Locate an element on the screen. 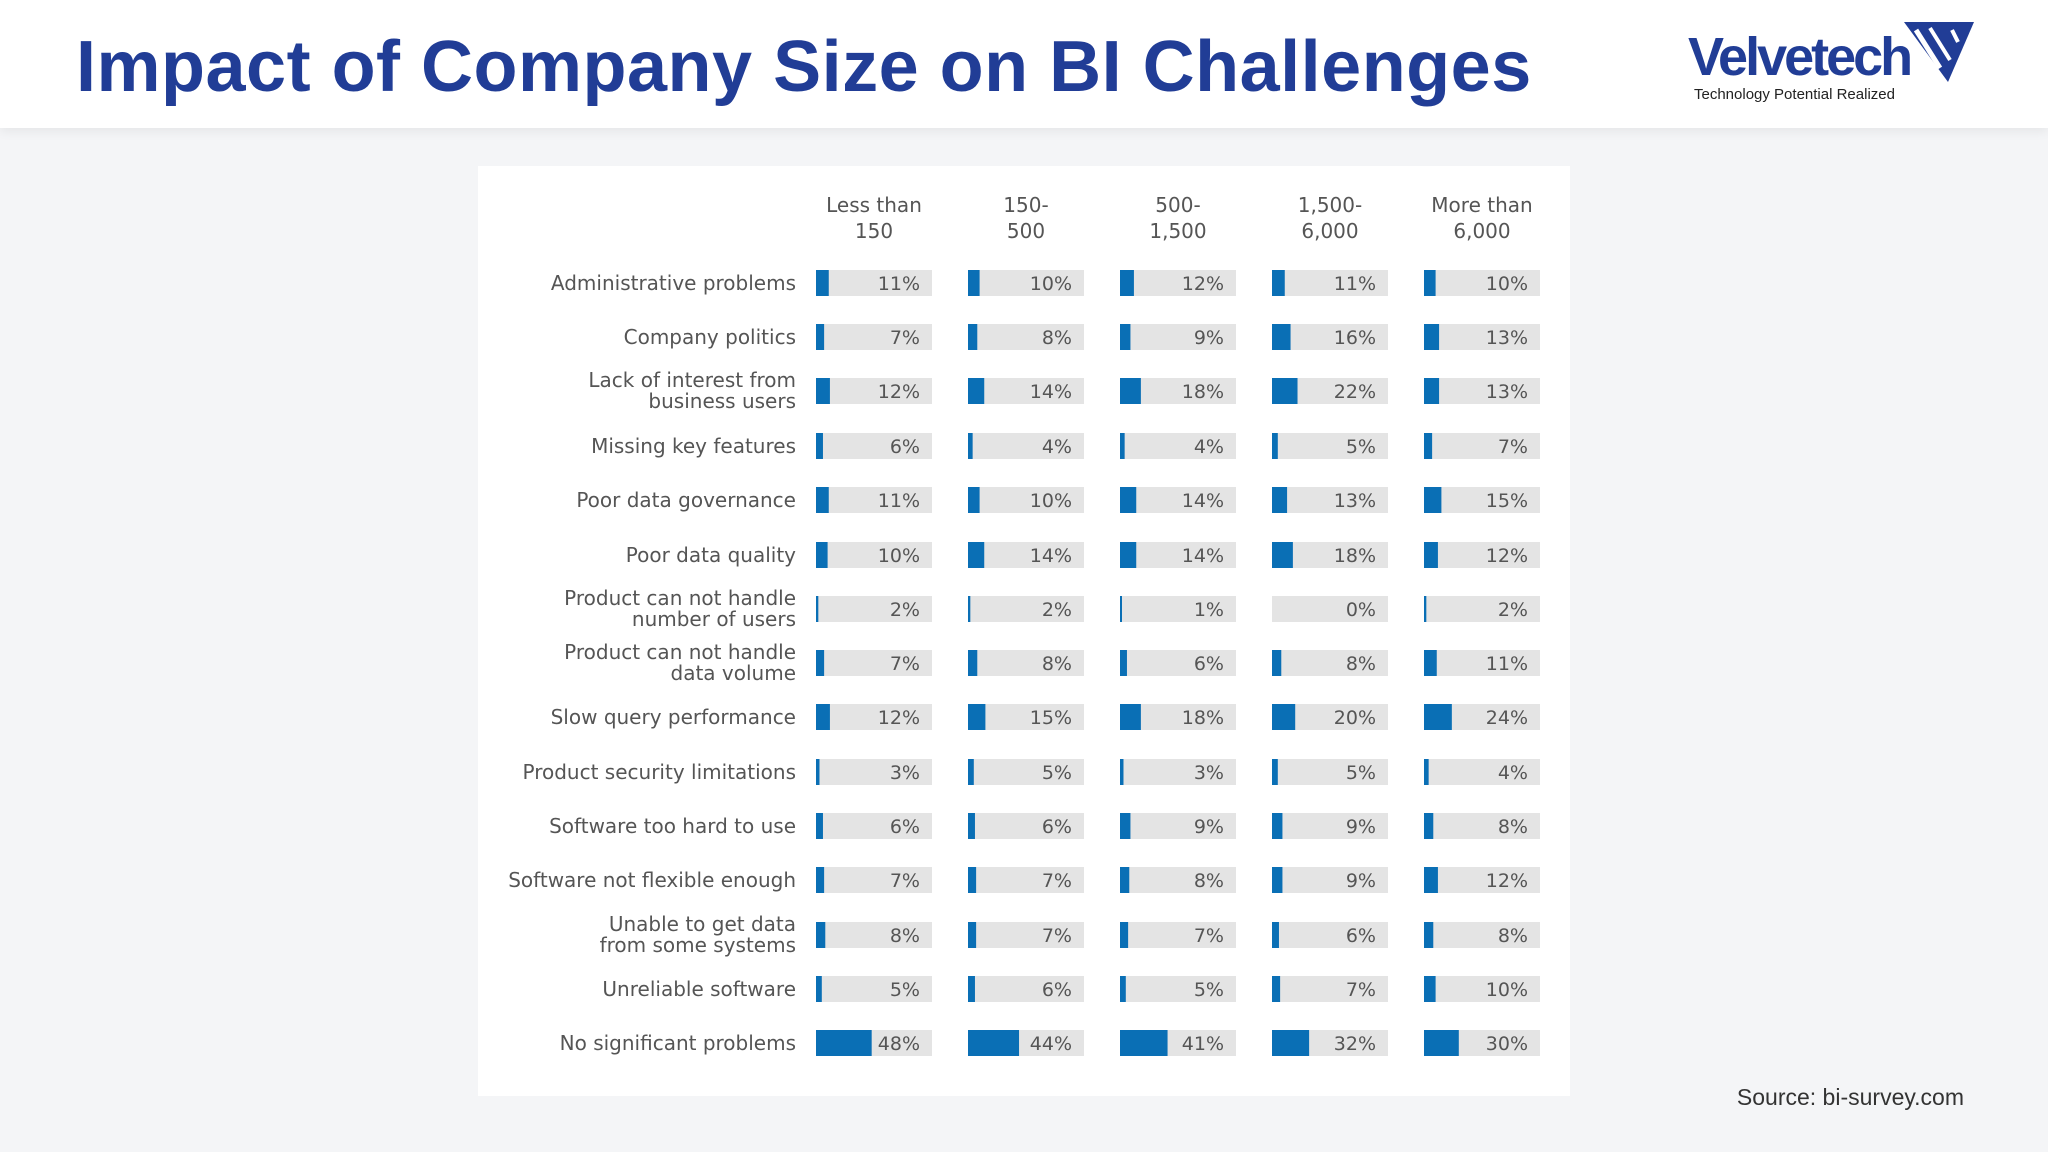 The height and width of the screenshot is (1152, 2048). column-header: 150-500 is located at coordinates (1025, 218).